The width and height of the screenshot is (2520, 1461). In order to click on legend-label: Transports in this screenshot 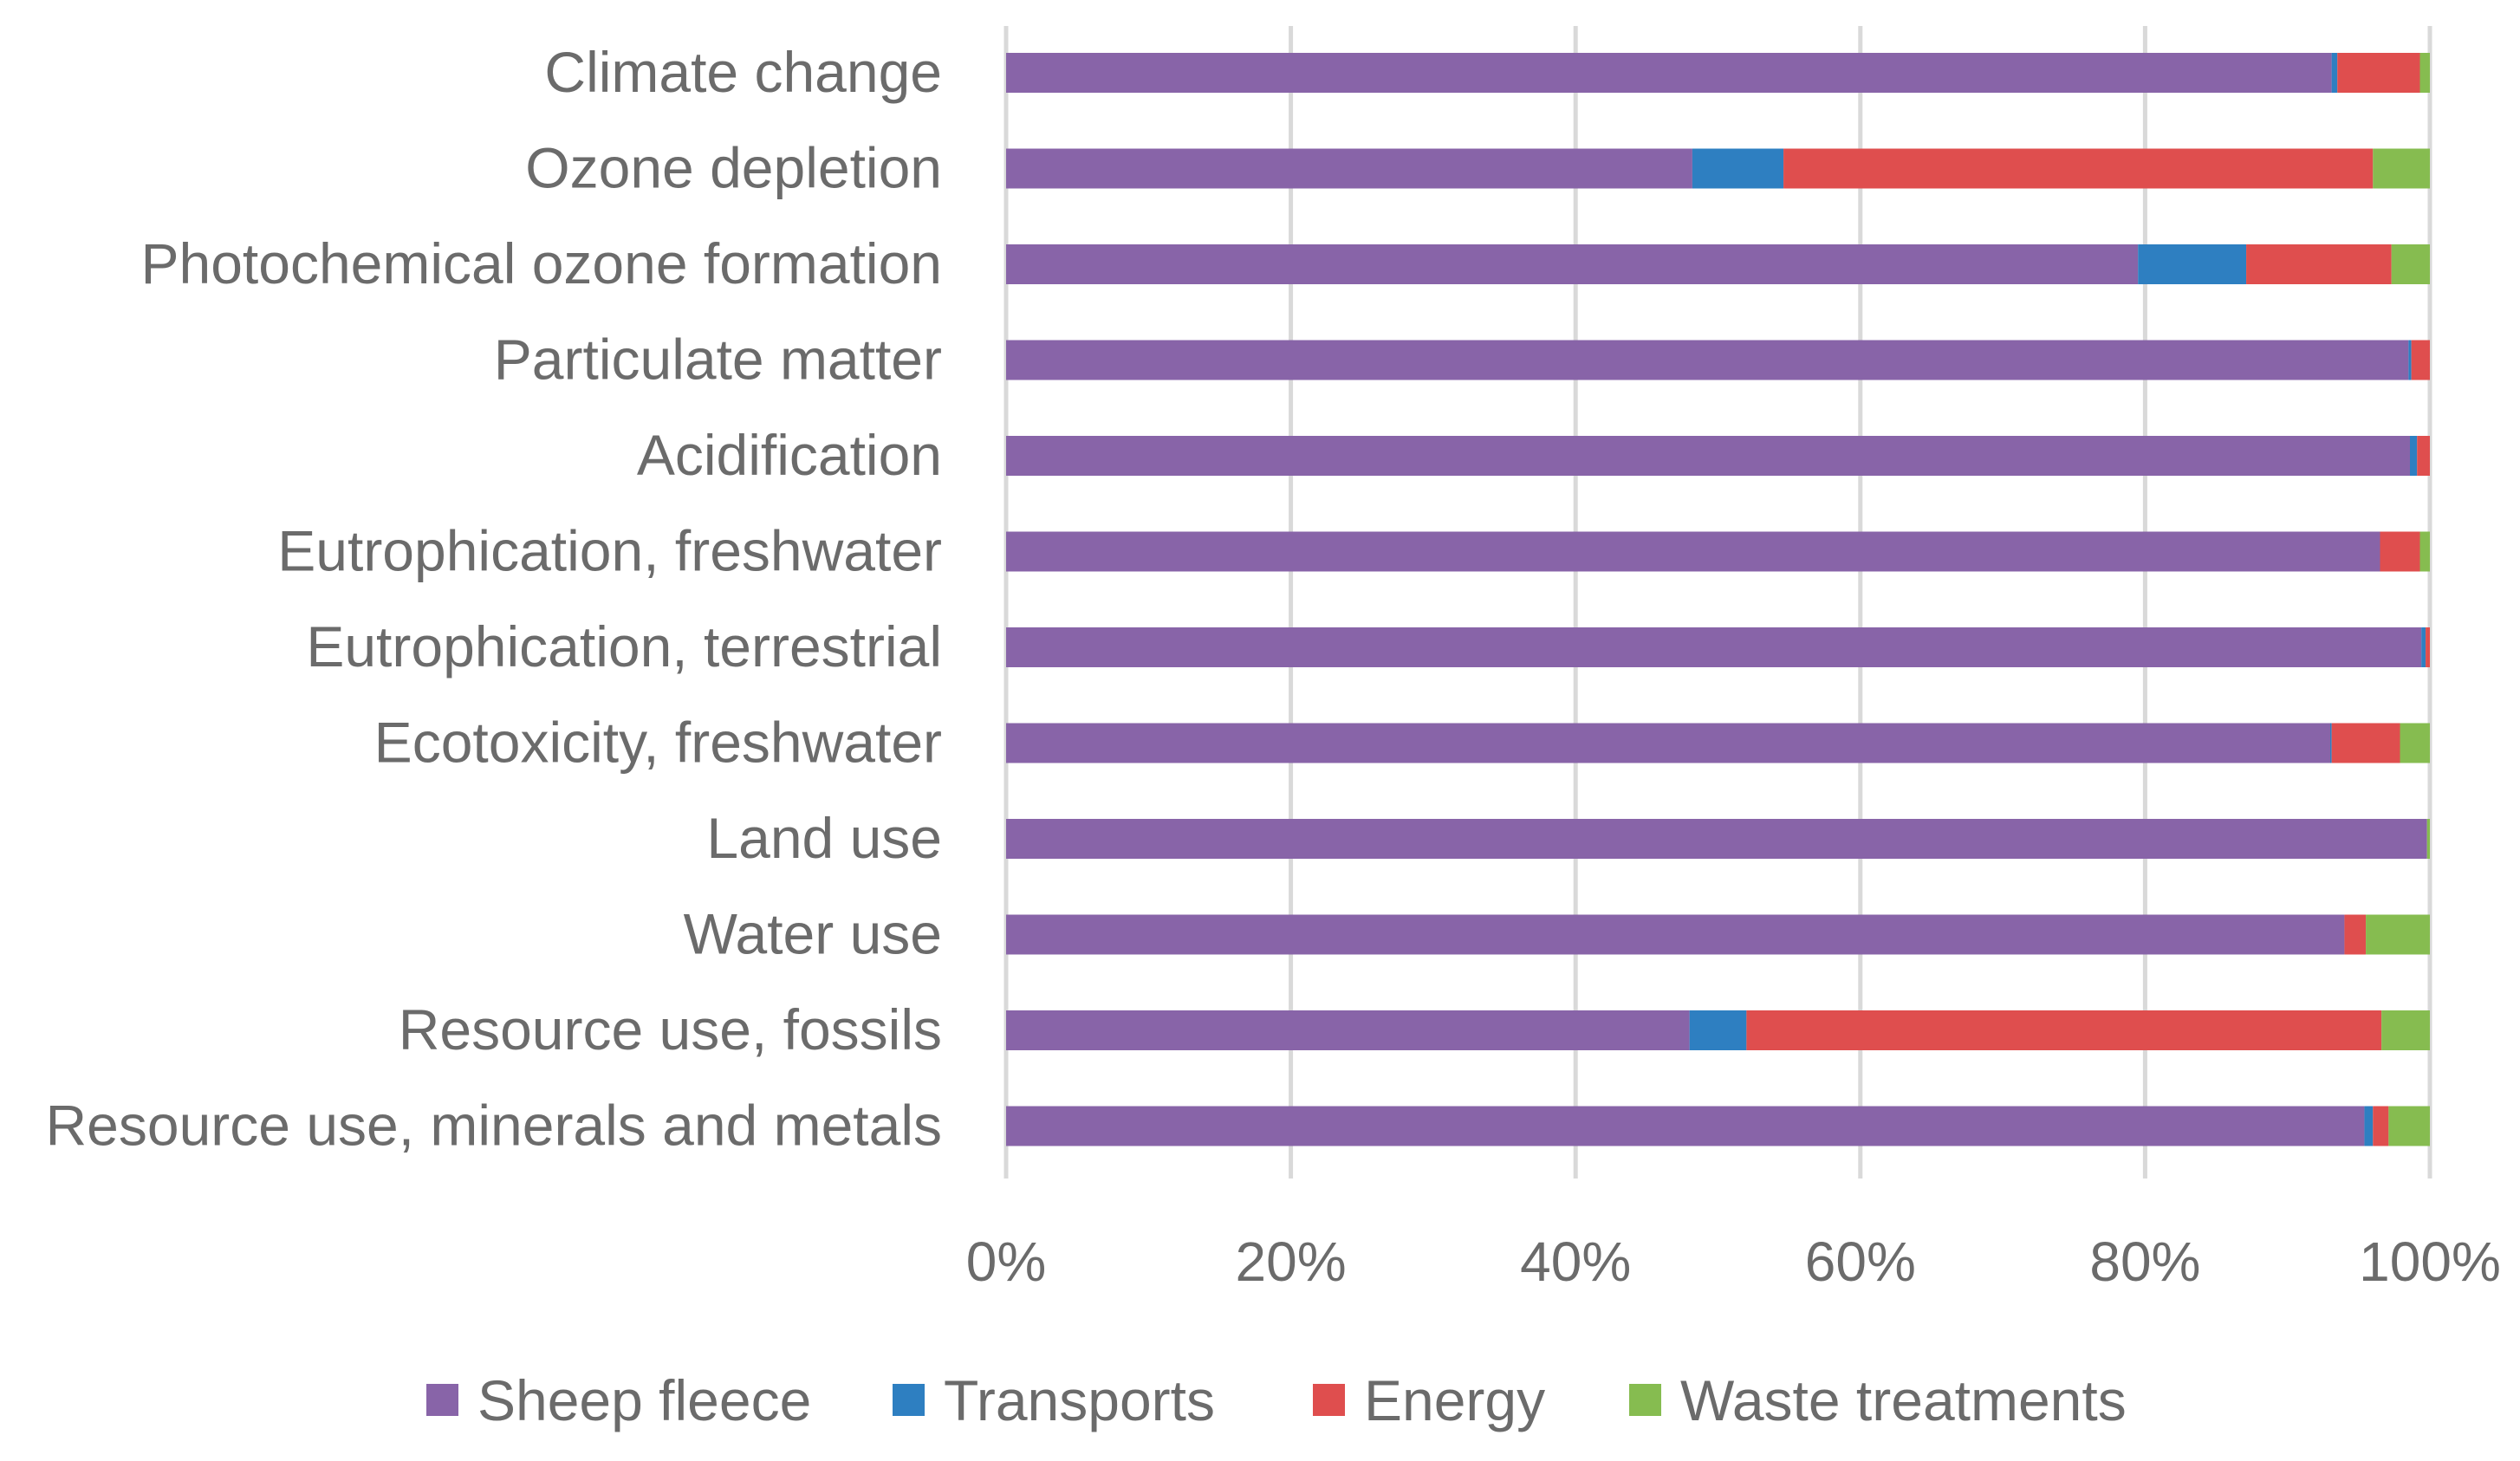, I will do `click(1079, 1400)`.